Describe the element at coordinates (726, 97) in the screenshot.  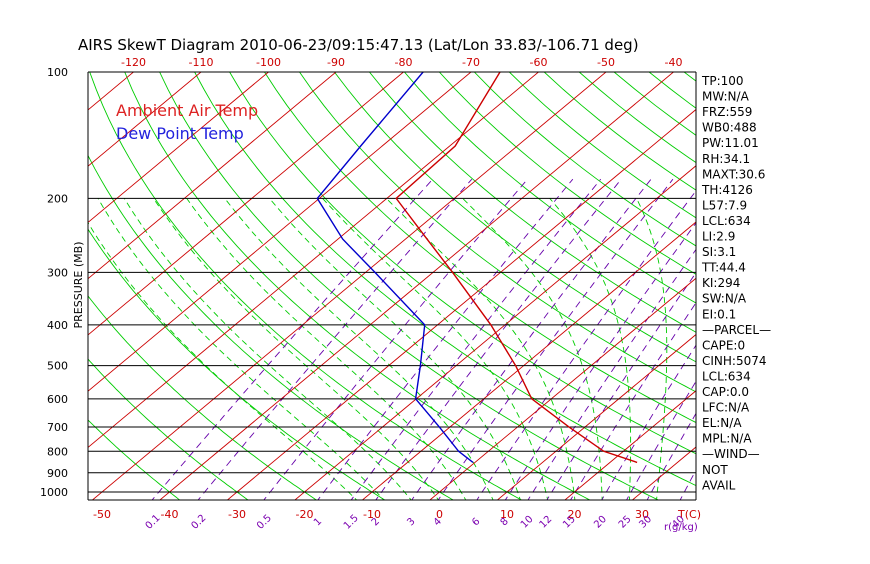
I see `stats-item: MW:N/A` at that location.